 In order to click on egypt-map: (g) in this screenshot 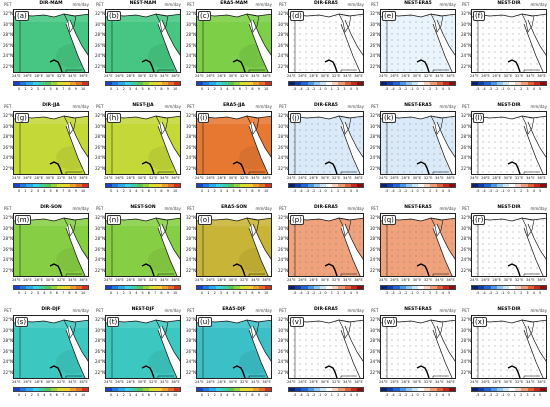, I will do `click(51, 143)`.